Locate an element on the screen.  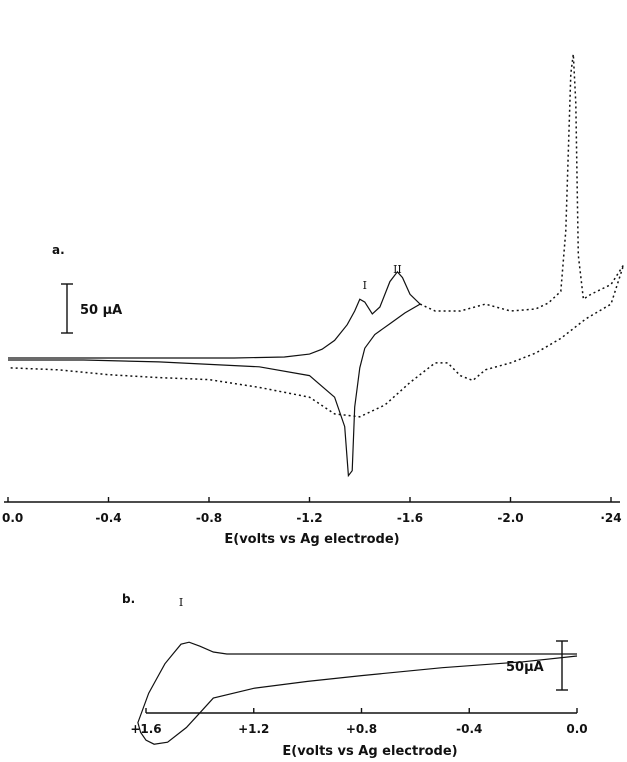
panel-a-x-tick-label: -0.8 is located at coordinates (209, 518).